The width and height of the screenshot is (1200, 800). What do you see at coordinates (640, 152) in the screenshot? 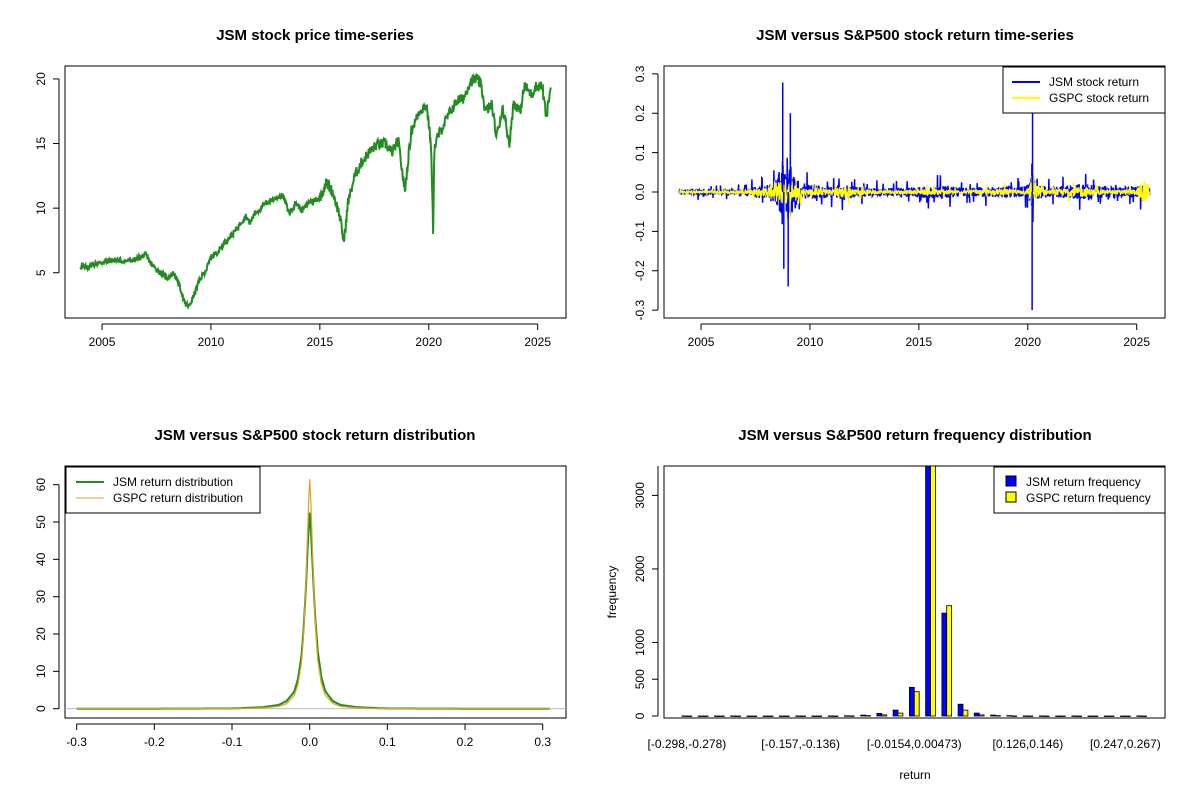
I see `returns-y-tick-label: 0.1` at bounding box center [640, 152].